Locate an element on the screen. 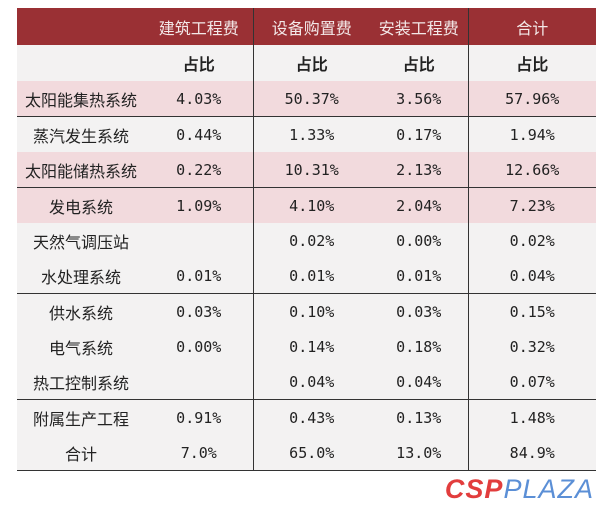 The width and height of the screenshot is (606, 511). row-label: 蒸汽发生系统 is located at coordinates (81, 134).